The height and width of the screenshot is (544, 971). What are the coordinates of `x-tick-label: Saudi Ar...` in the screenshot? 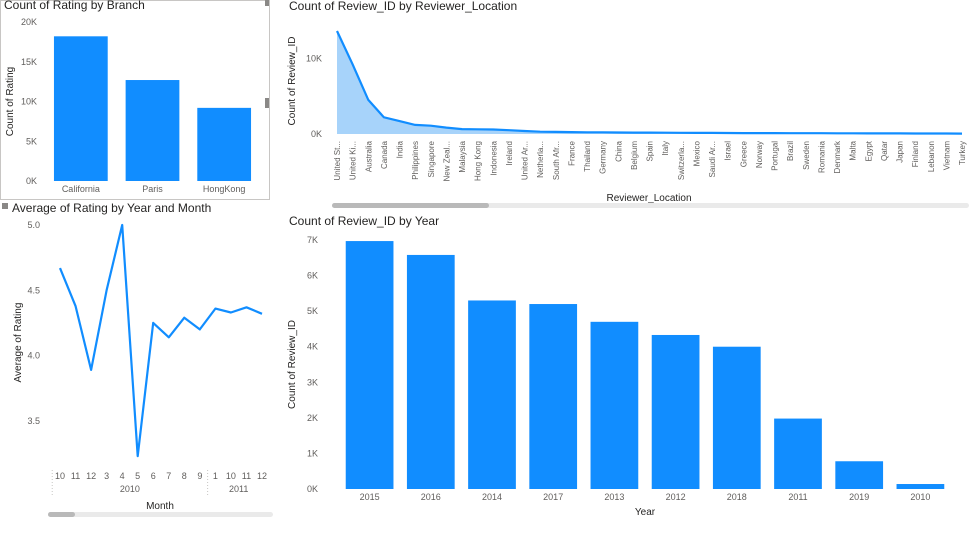 It's located at (712, 159).